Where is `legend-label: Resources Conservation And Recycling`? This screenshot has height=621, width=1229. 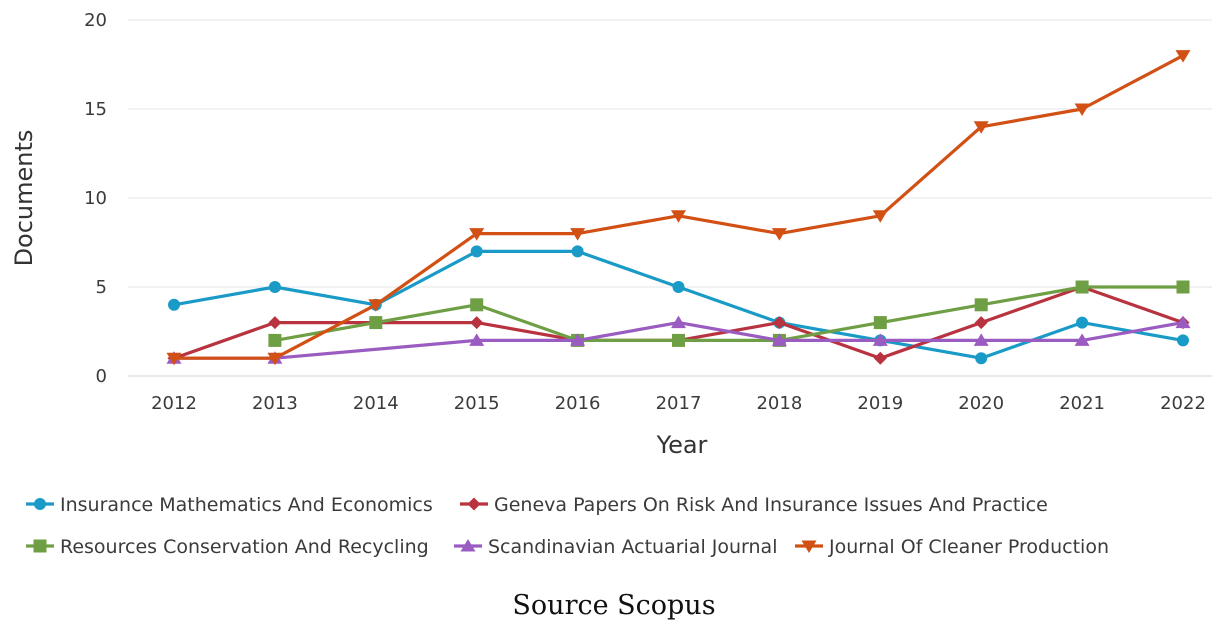 legend-label: Resources Conservation And Recycling is located at coordinates (244, 547).